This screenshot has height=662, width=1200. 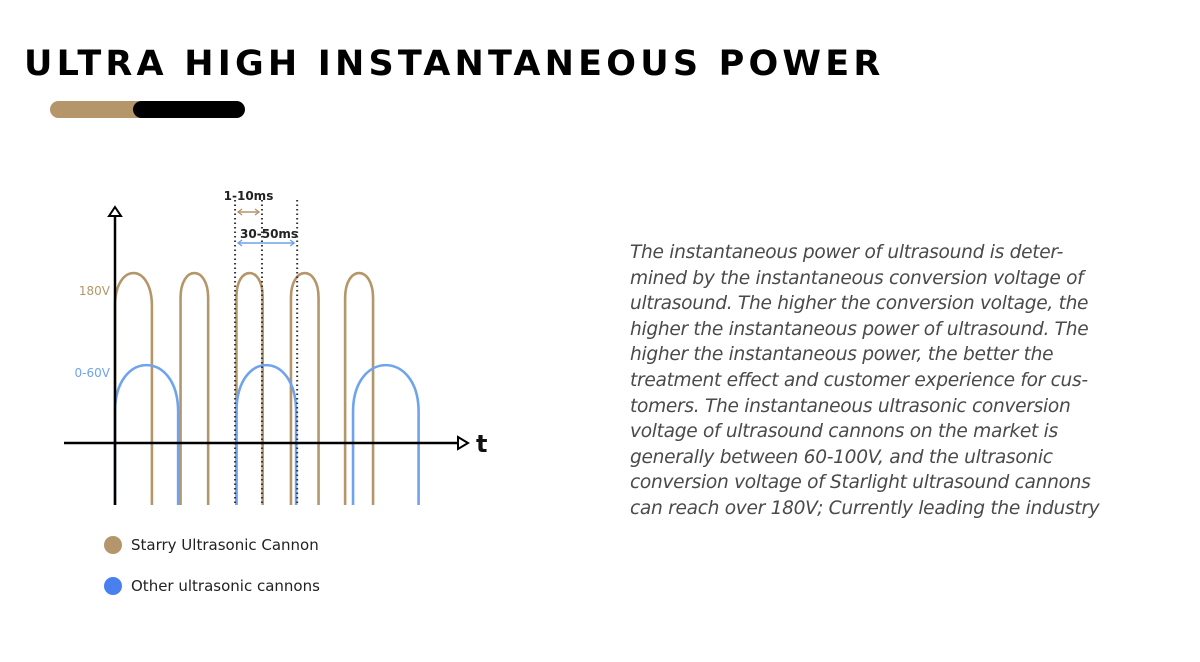 What do you see at coordinates (225, 545) in the screenshot?
I see `legend-label: Starry Ultrasonic Cannon` at bounding box center [225, 545].